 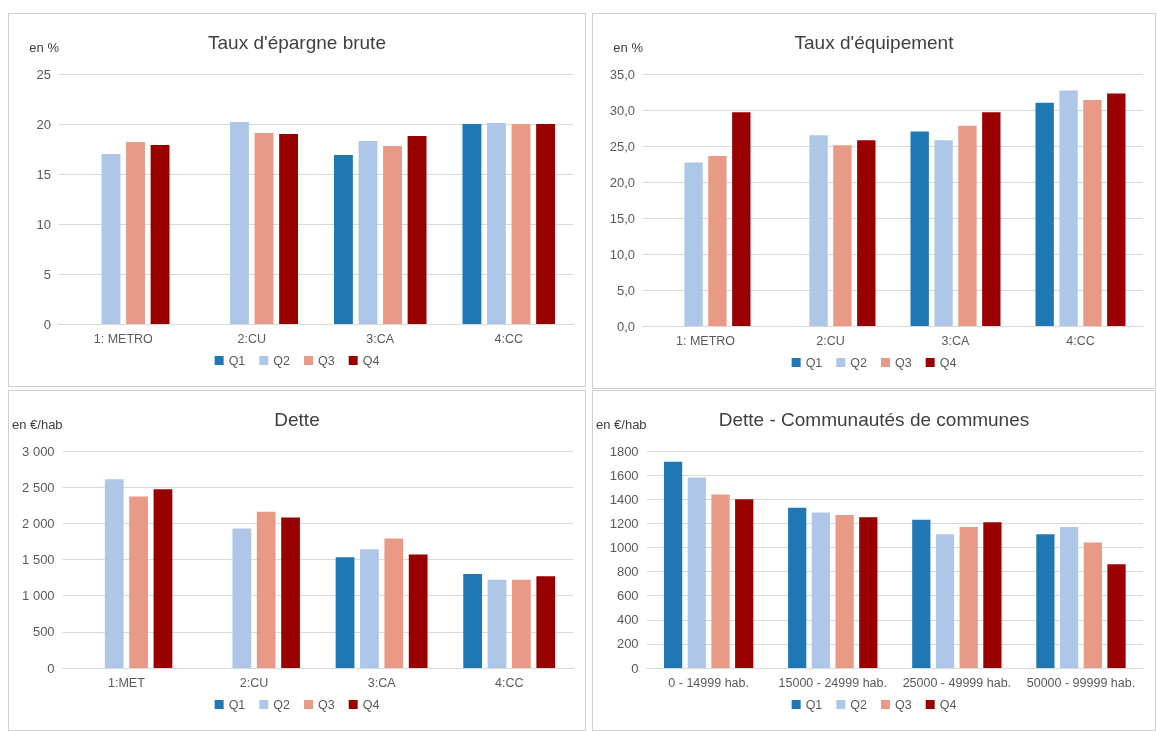 I want to click on y-tick-label: 2 500, so click(x=38, y=487).